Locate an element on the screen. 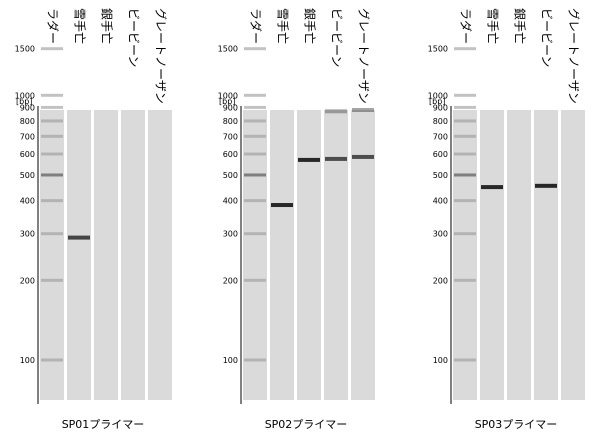  panel-caption: SP01プライマー is located at coordinates (103, 424).